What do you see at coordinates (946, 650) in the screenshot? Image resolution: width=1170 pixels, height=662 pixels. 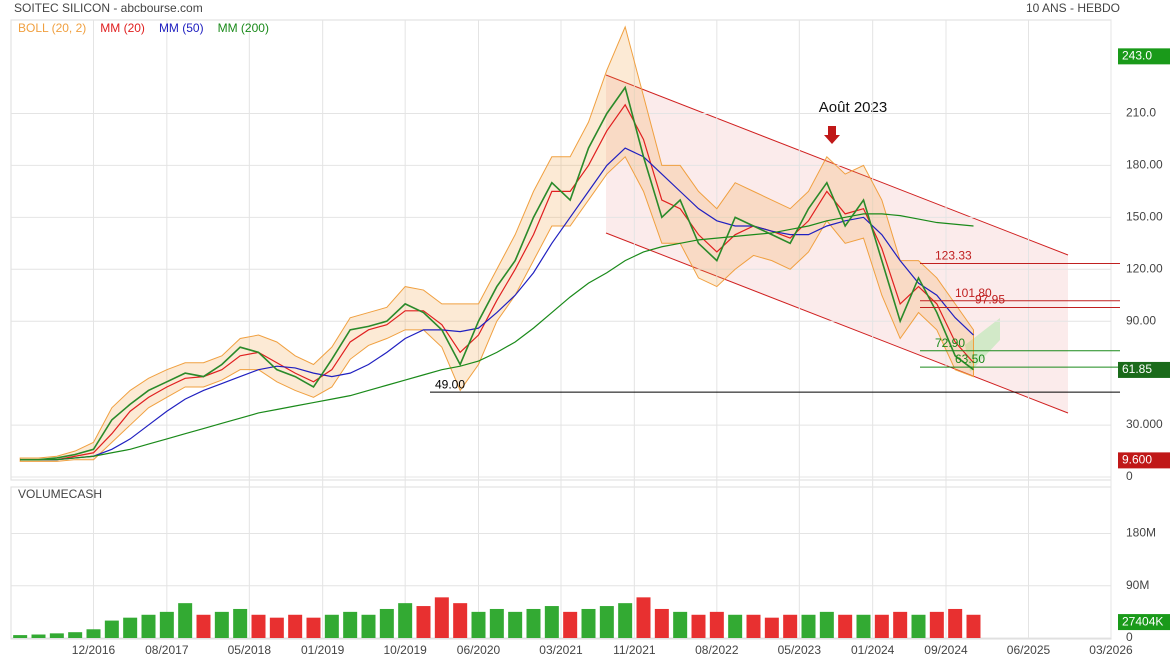 I see `x-tick-label: 09/2024` at bounding box center [946, 650].